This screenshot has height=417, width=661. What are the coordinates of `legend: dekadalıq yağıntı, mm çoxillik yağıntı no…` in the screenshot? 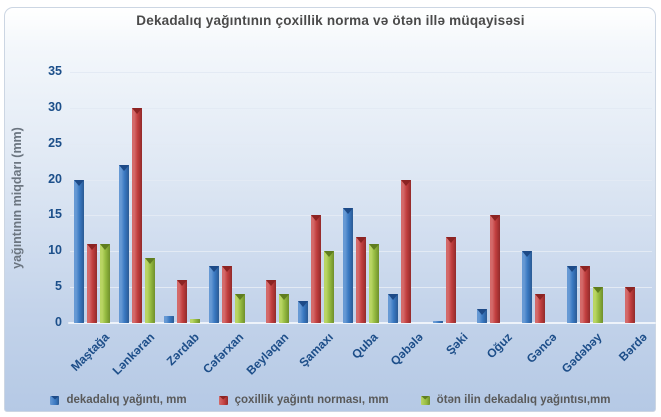 It's located at (330, 400).